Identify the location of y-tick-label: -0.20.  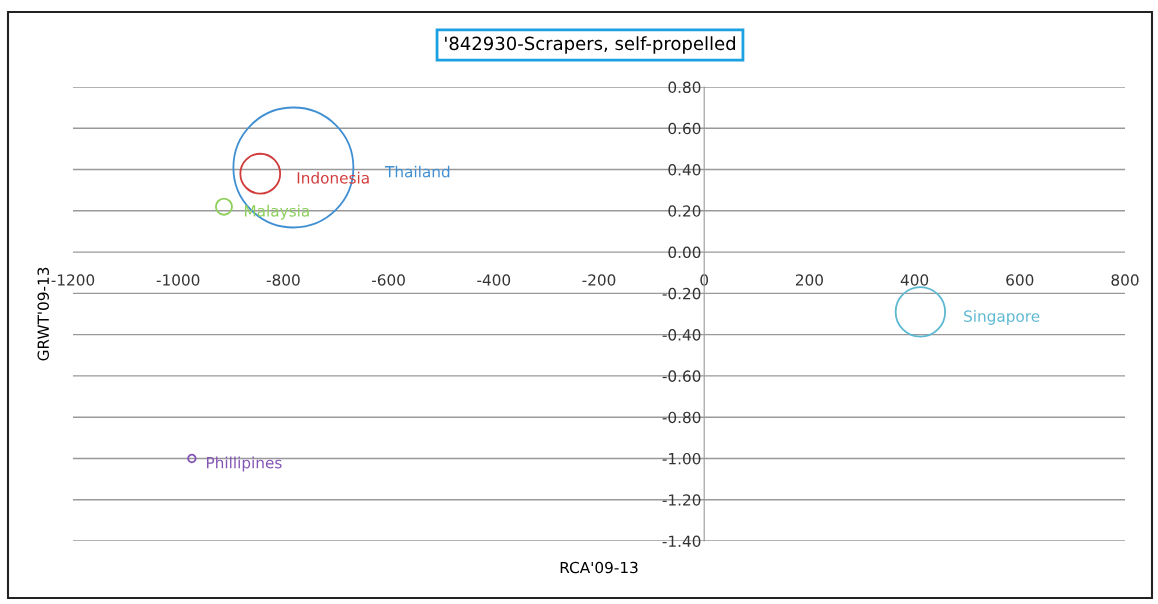
(681, 293).